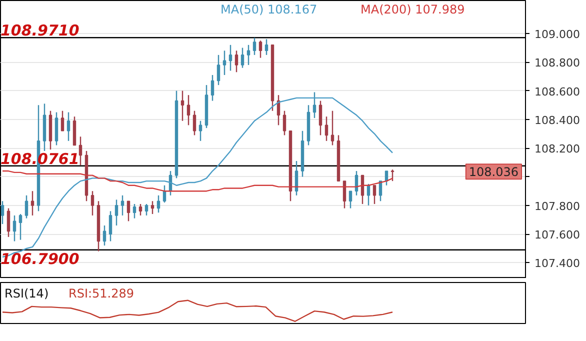  I want to click on text: MA(50) 108.167, so click(269, 9).